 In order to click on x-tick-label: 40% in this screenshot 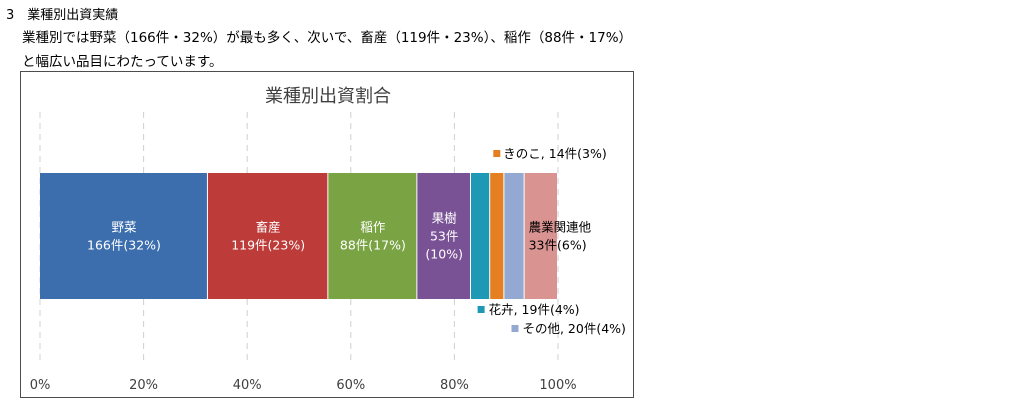, I will do `click(247, 385)`.